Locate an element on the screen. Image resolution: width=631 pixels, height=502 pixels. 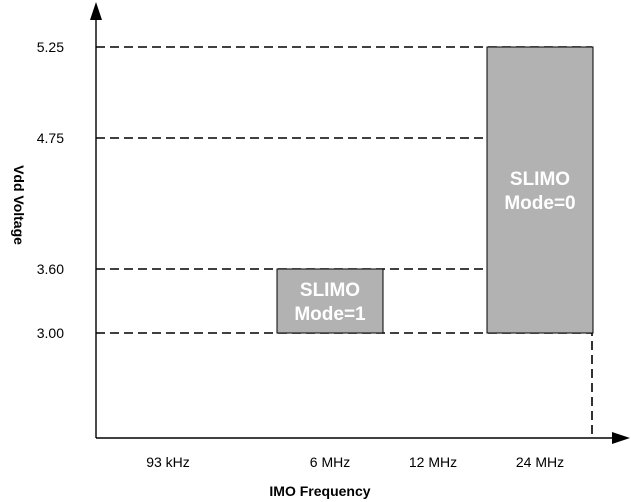
x-axis-arrow is located at coordinates (621, 438).